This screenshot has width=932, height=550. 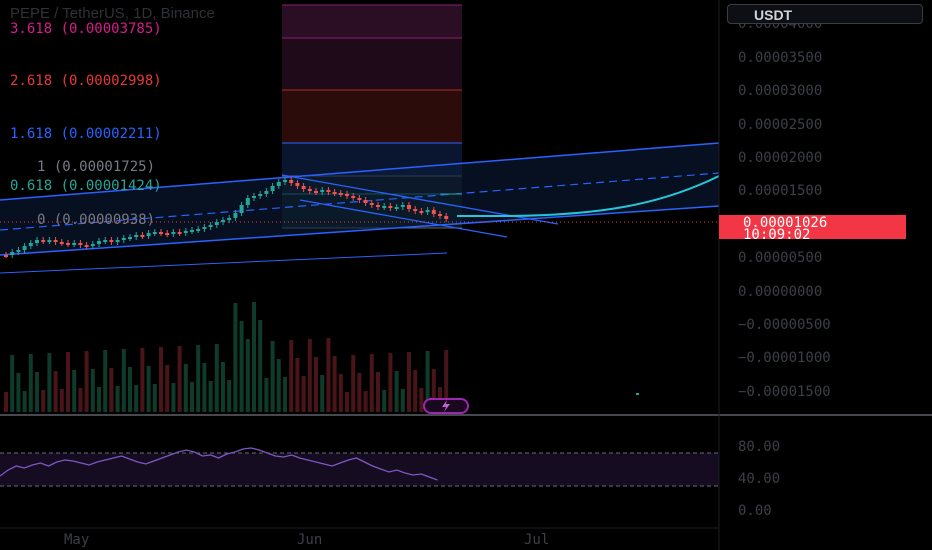 I want to click on price-axis-label: 0.00001500, so click(x=780, y=191).